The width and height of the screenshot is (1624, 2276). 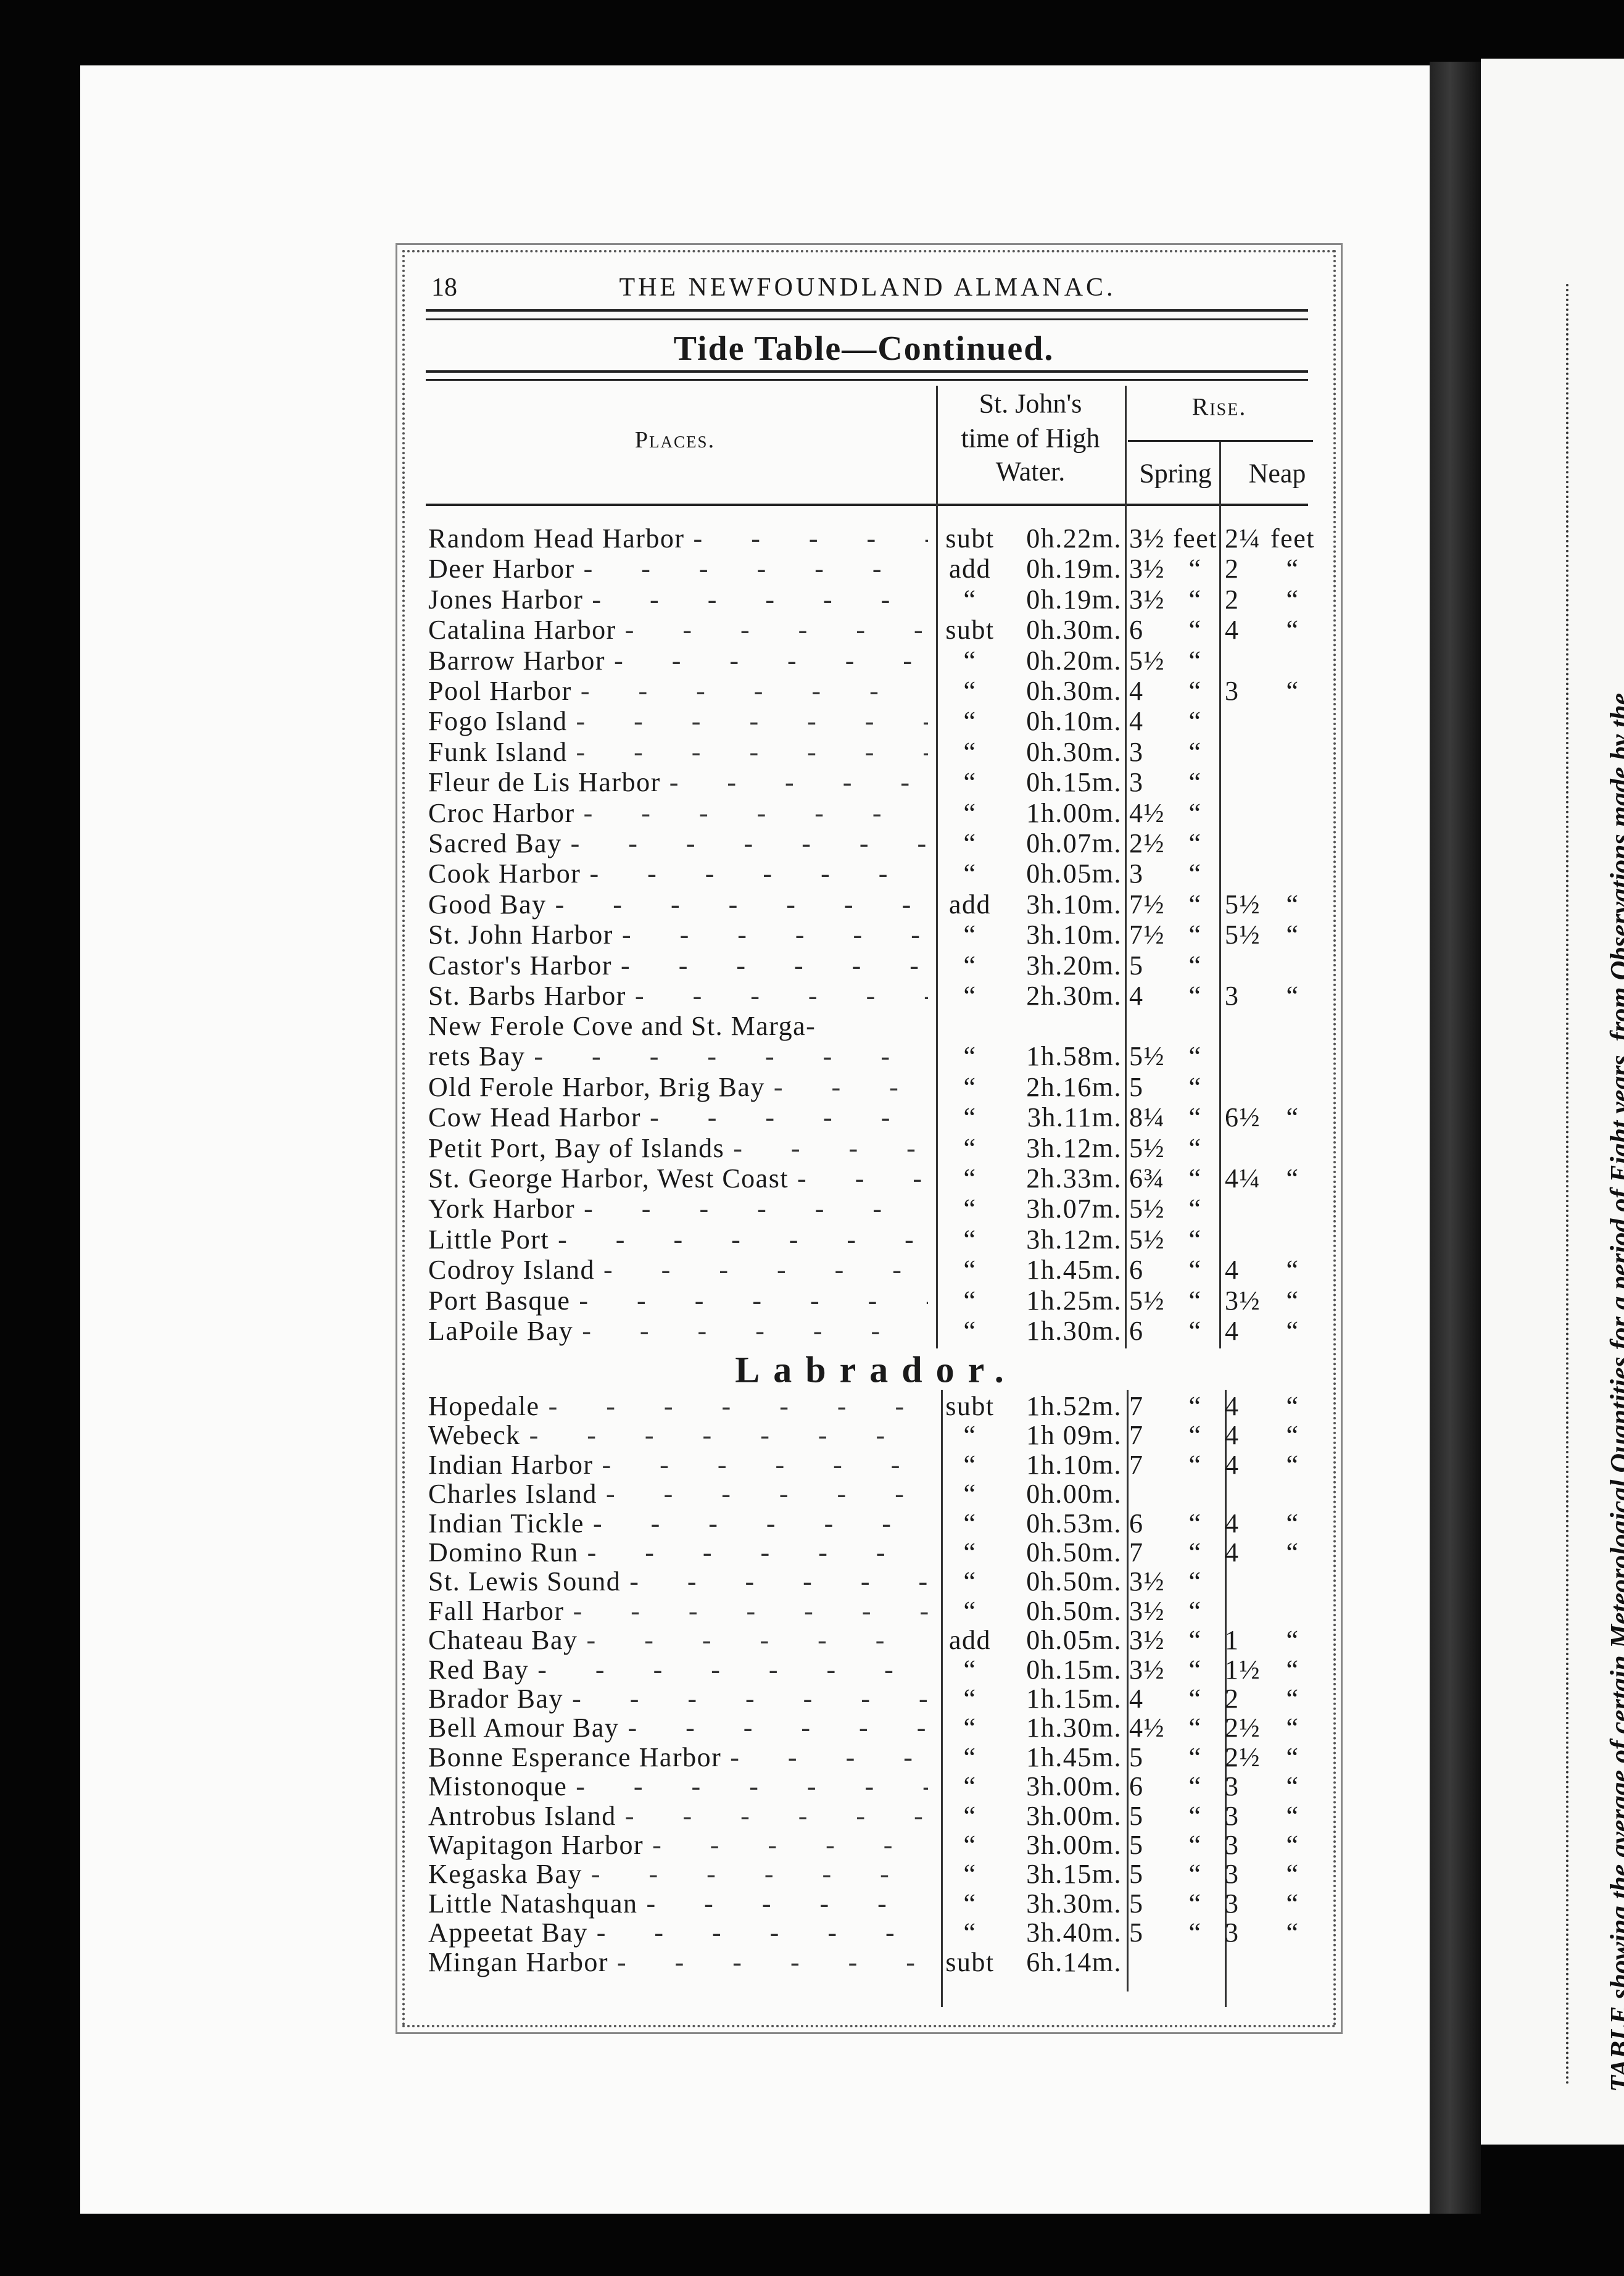 What do you see at coordinates (1243, 1179) in the screenshot?
I see `neap-rise: 4¼` at bounding box center [1243, 1179].